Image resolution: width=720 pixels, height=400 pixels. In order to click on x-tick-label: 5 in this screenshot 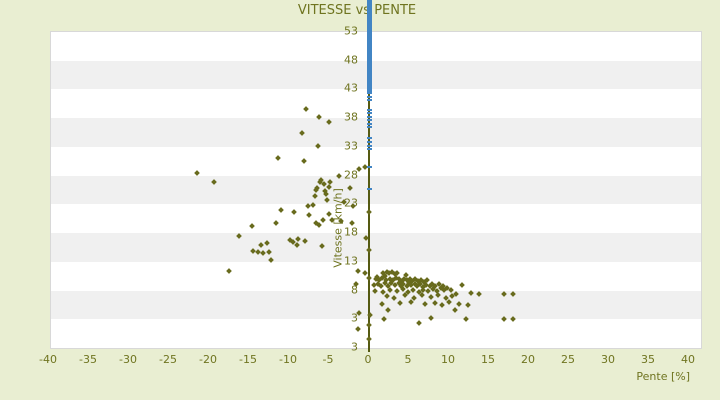, I will do `click(408, 359)`.